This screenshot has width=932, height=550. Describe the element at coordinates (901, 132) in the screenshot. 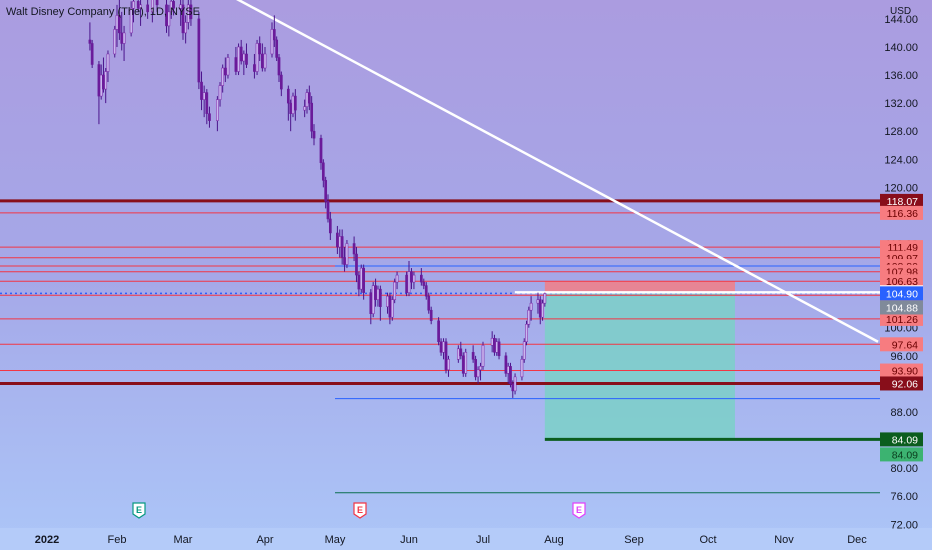

I see `y-tick-label: 128.00` at that location.